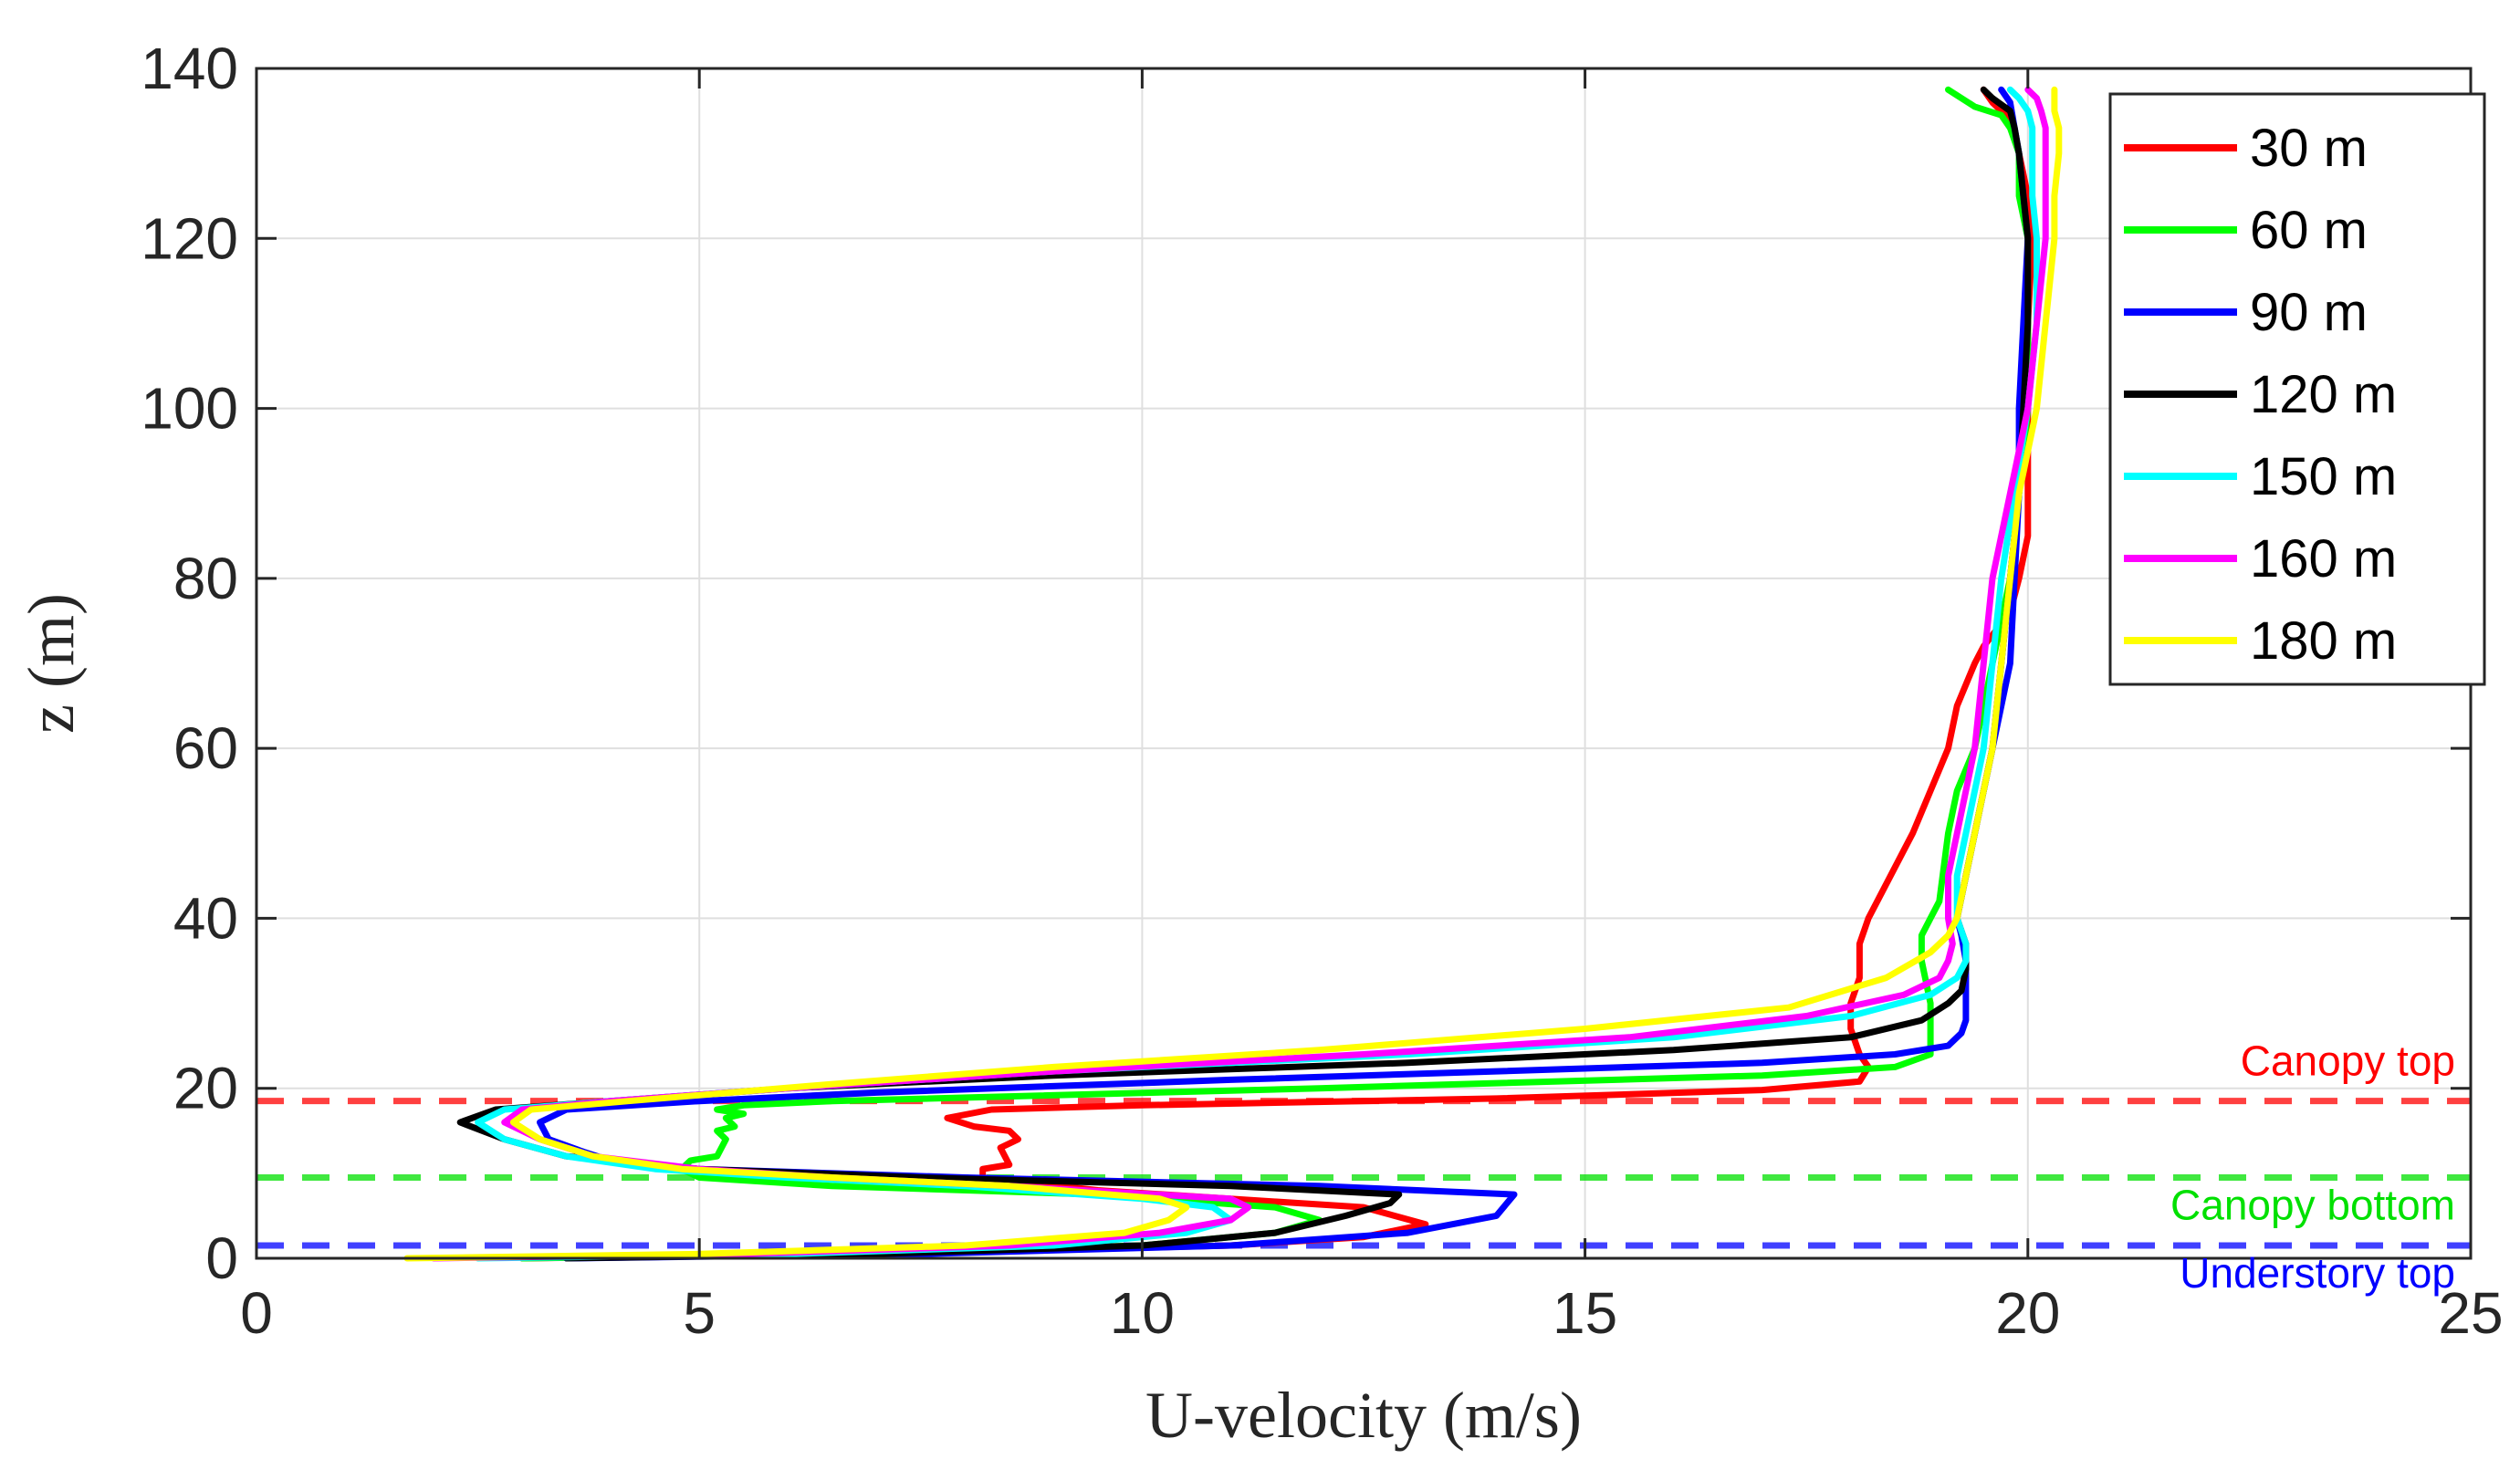 The width and height of the screenshot is (2520, 1480). What do you see at coordinates (2309, 230) in the screenshot?
I see `legend-entry-label: 60 m` at bounding box center [2309, 230].